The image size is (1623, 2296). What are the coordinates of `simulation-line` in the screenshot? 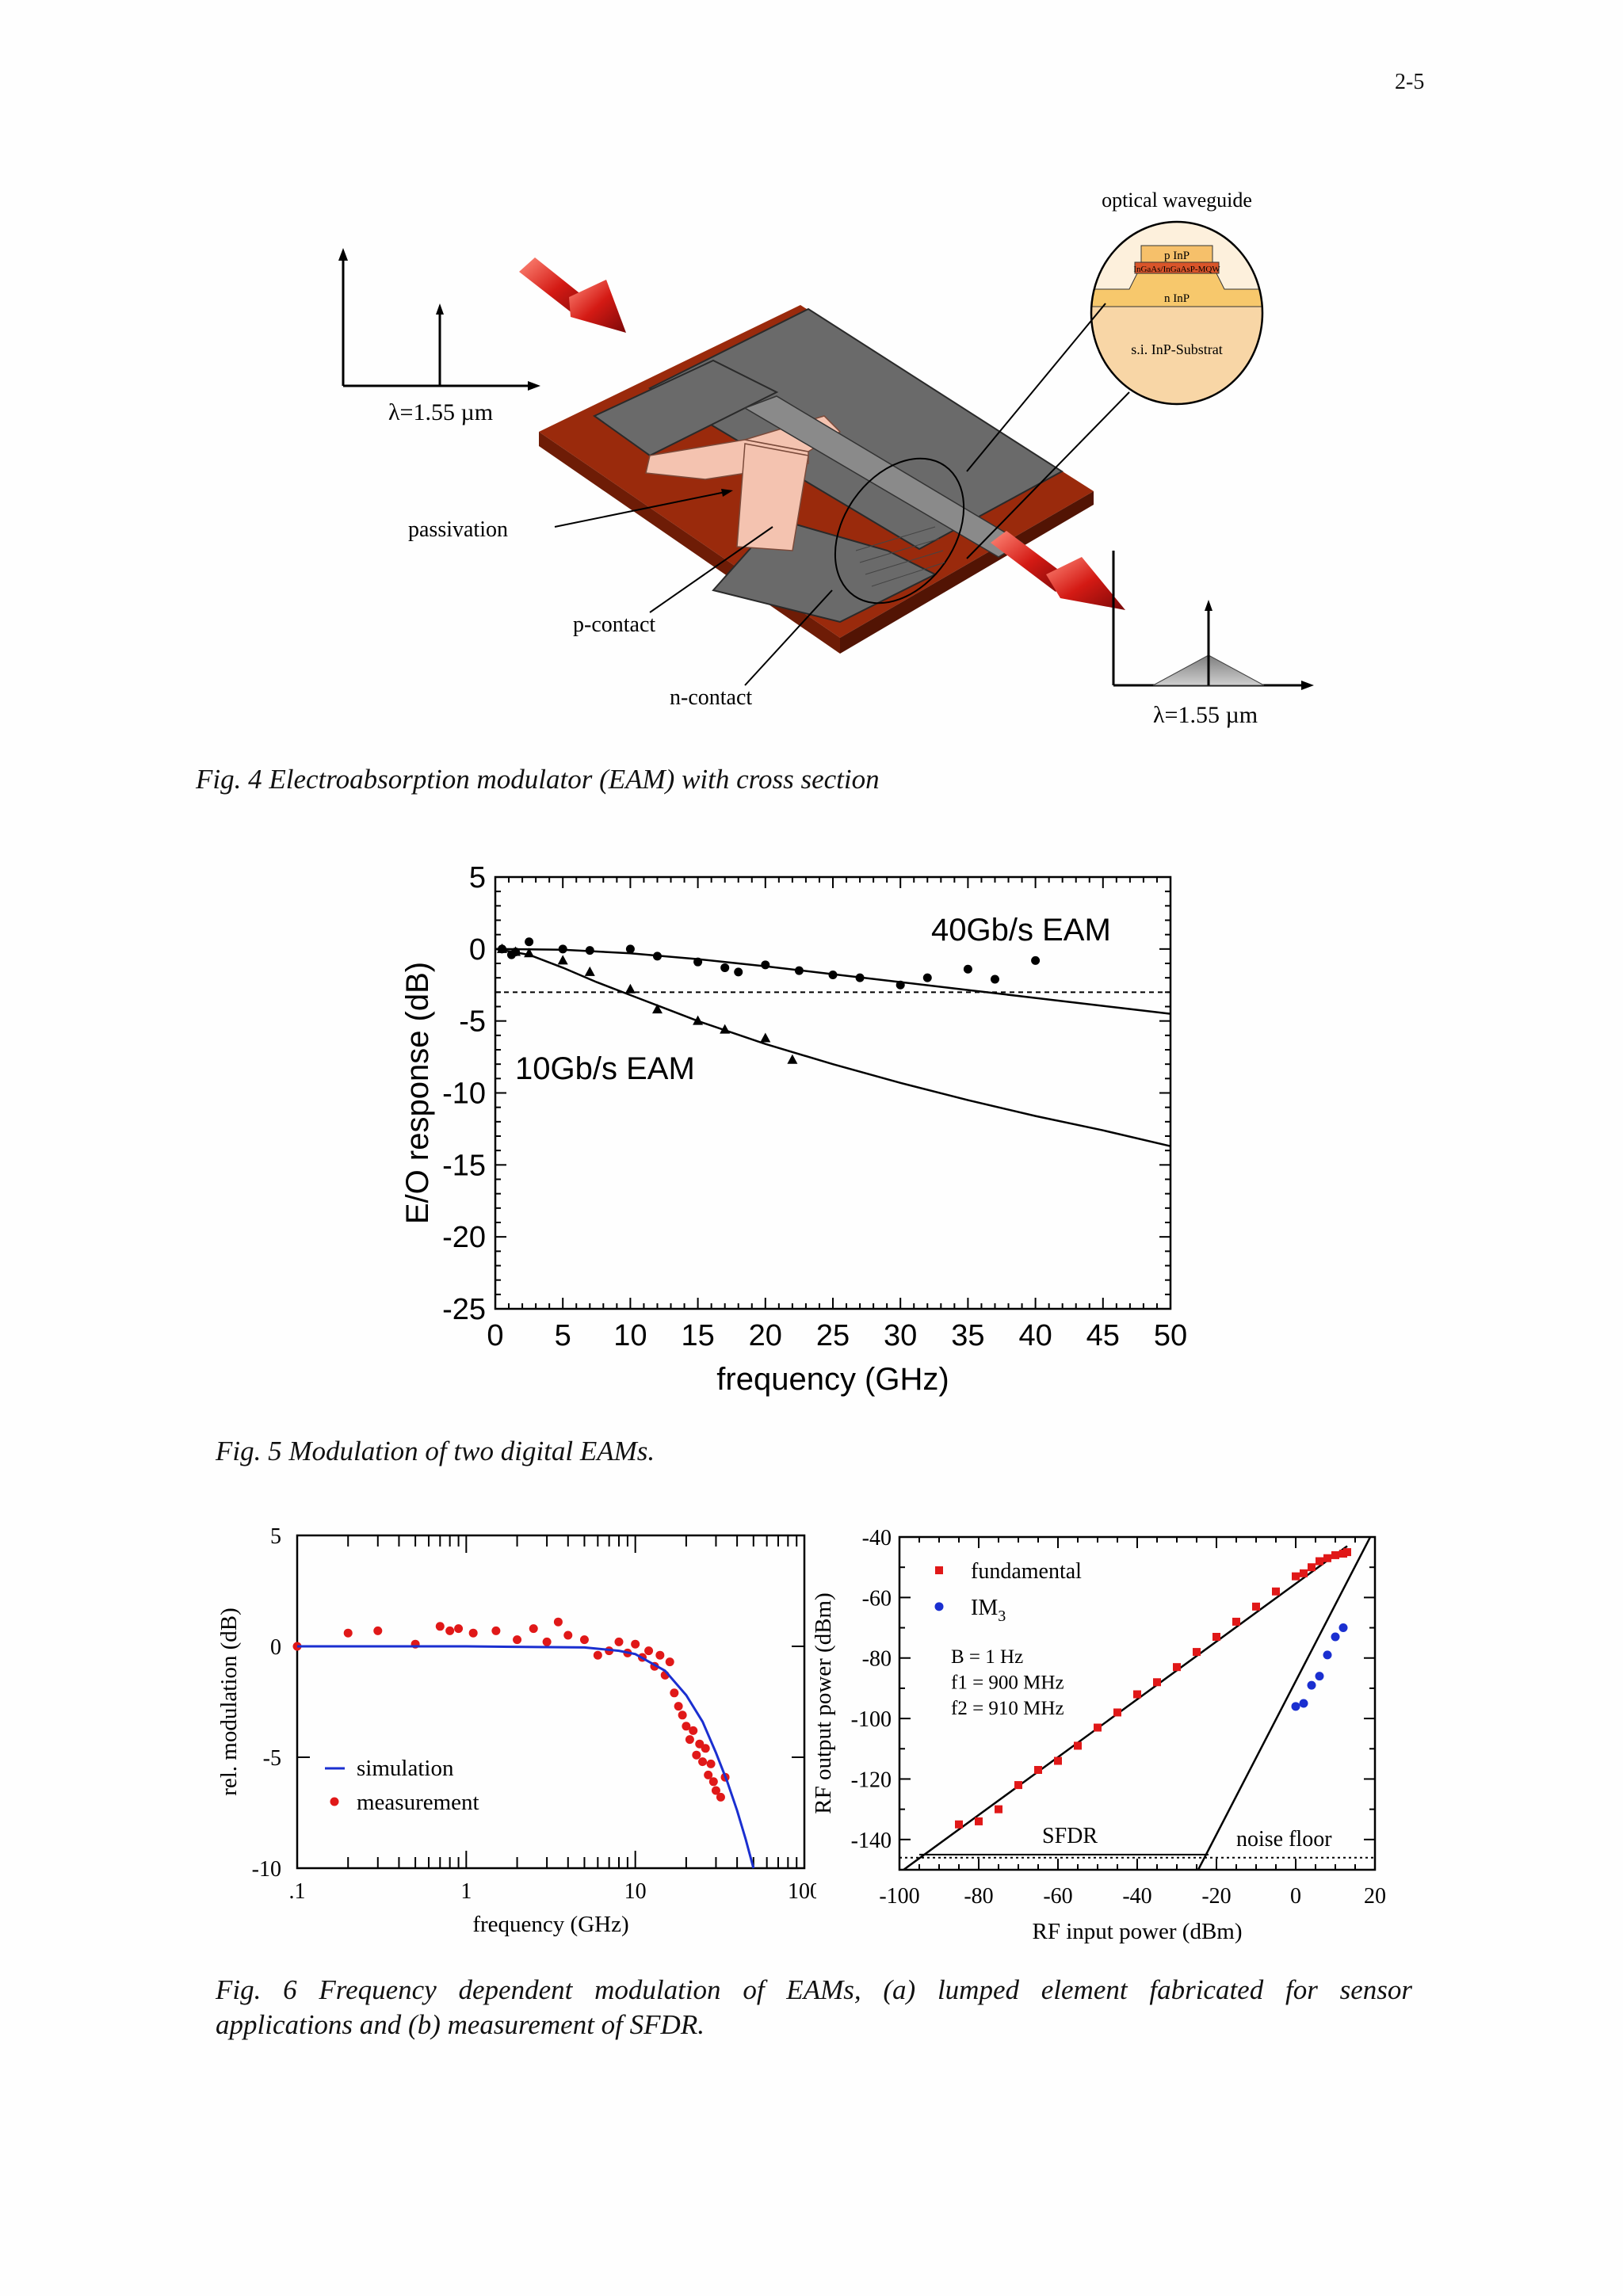 It's located at (526, 1757).